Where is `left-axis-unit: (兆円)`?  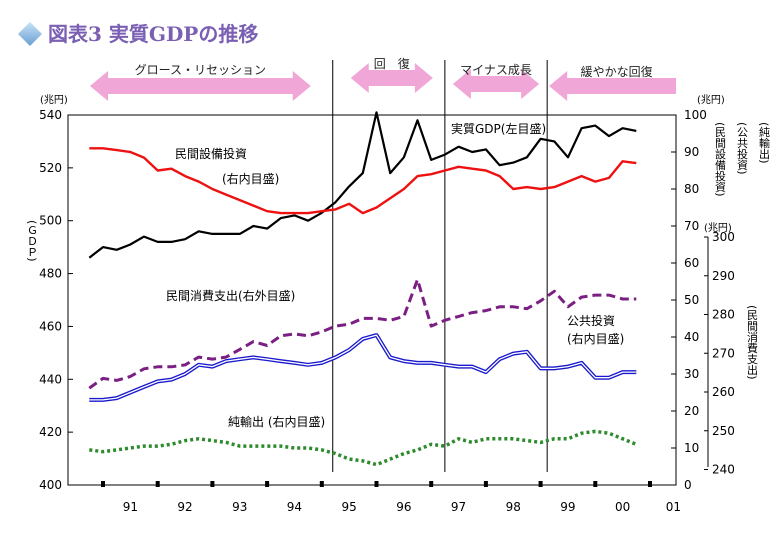 left-axis-unit: (兆円) is located at coordinates (54, 100).